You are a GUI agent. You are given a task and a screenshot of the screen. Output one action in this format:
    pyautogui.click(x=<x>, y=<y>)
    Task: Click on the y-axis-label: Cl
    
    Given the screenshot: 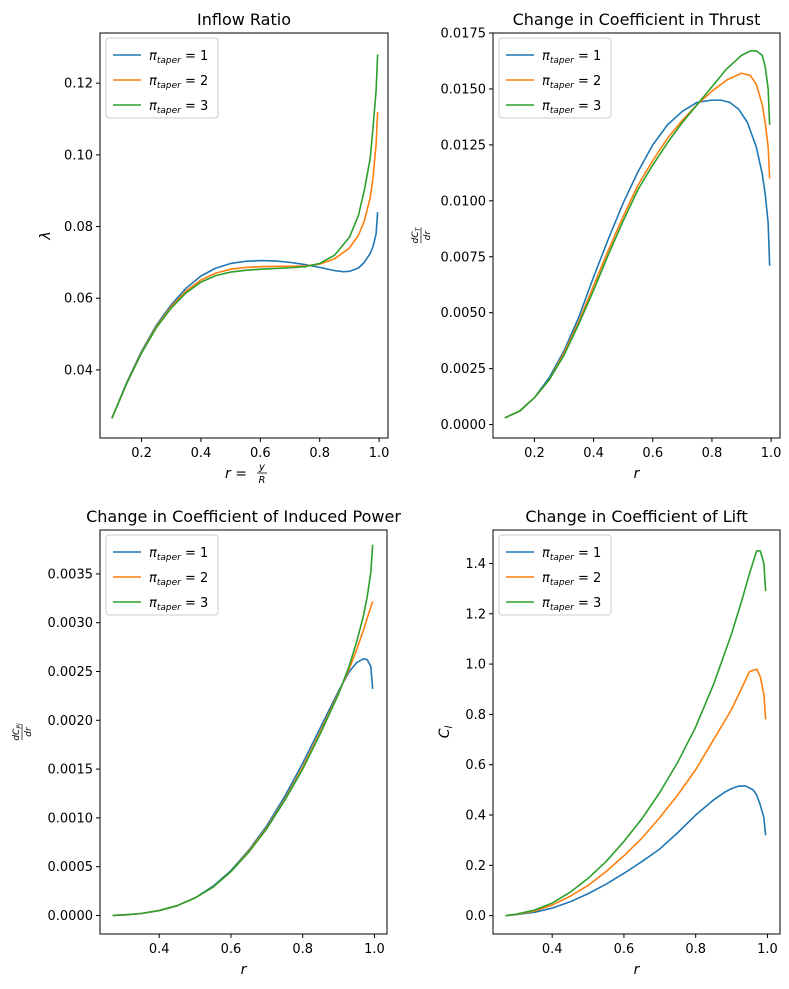 What is the action you would take?
    pyautogui.click(x=446, y=732)
    